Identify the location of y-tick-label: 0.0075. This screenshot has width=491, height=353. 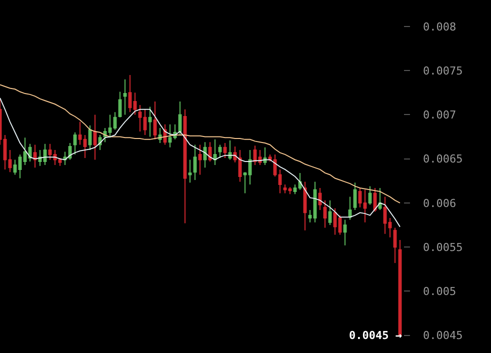
(443, 71).